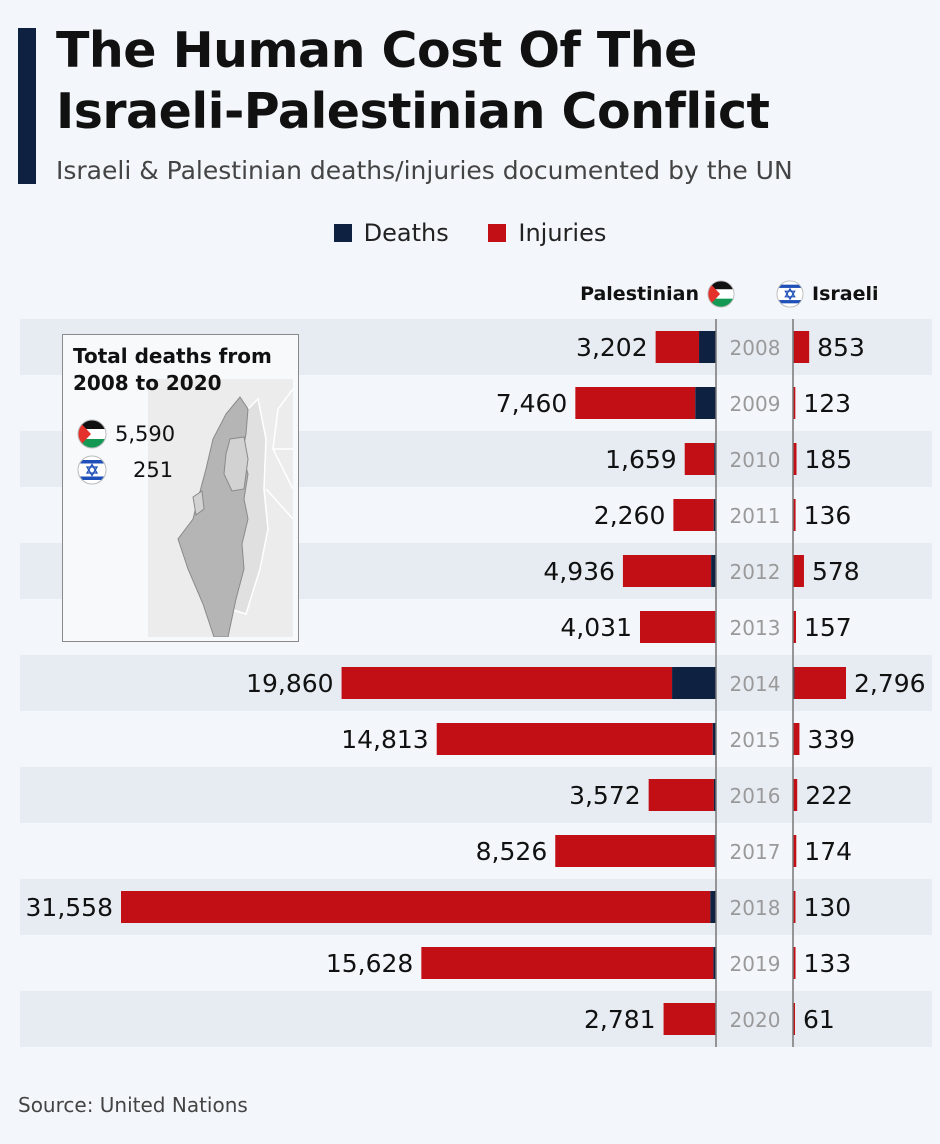  Describe the element at coordinates (755, 516) in the screenshot. I see `year-label: 2011` at that location.